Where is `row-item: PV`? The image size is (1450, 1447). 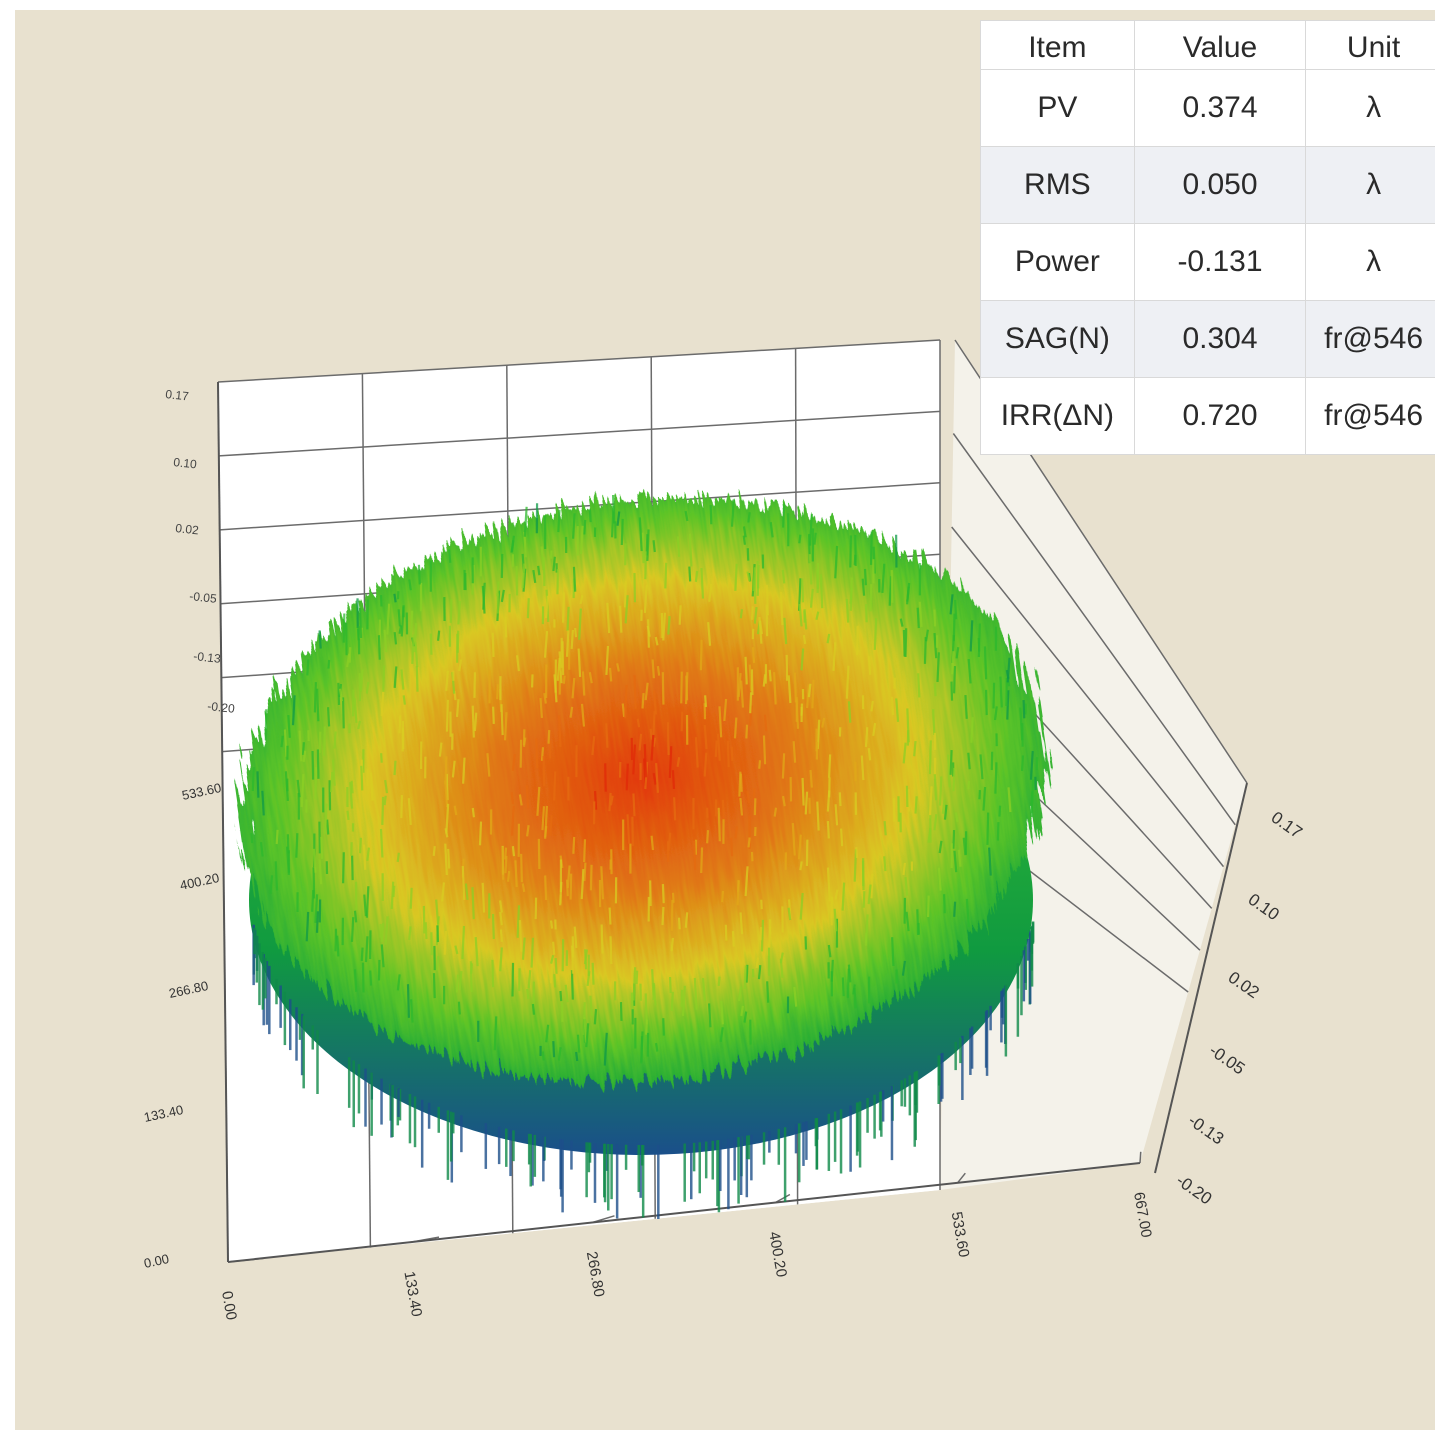 row-item: PV is located at coordinates (1057, 108).